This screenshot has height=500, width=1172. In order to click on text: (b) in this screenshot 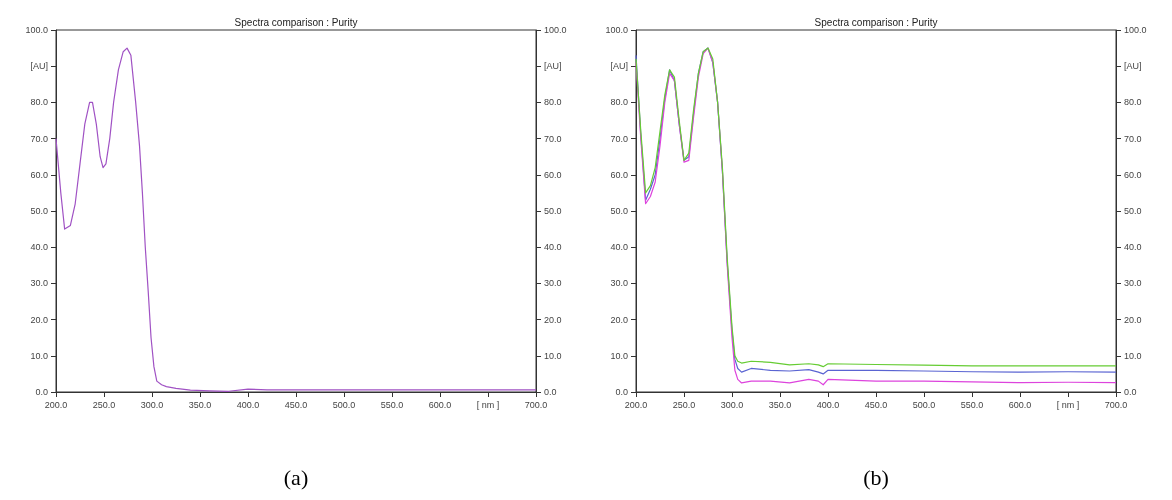, I will do `click(876, 477)`.